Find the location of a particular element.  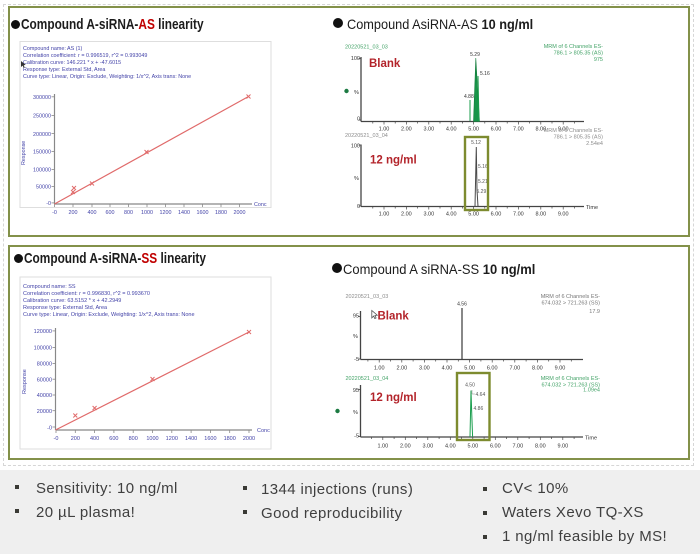

svg-text: 975 is located at coordinates (598, 60).